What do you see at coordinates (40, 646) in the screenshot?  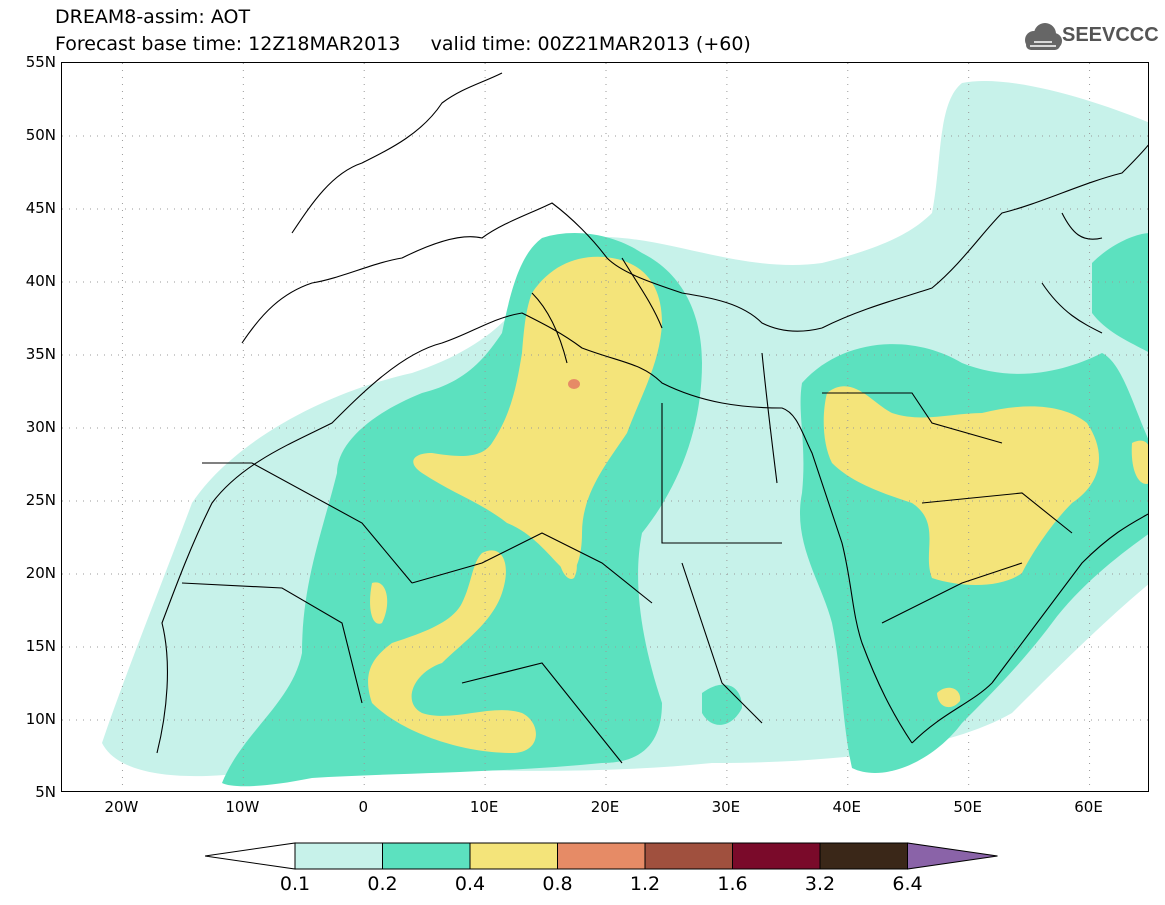 I see `lat-label: 15N` at bounding box center [40, 646].